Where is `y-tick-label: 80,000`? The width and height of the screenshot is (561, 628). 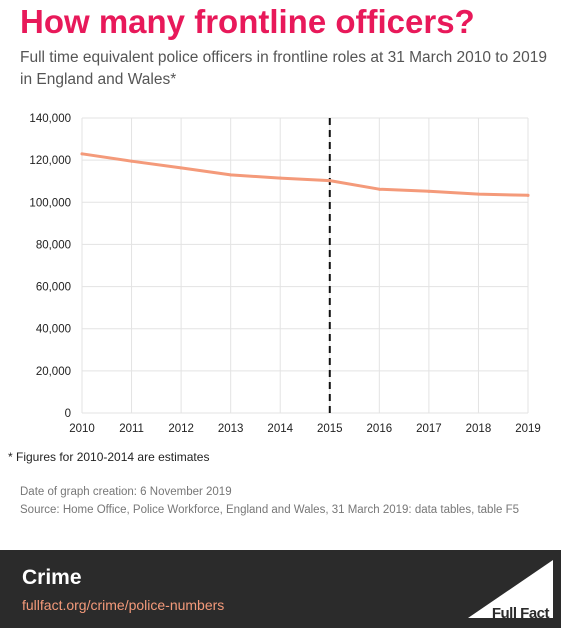 y-tick-label: 80,000 is located at coordinates (53, 245).